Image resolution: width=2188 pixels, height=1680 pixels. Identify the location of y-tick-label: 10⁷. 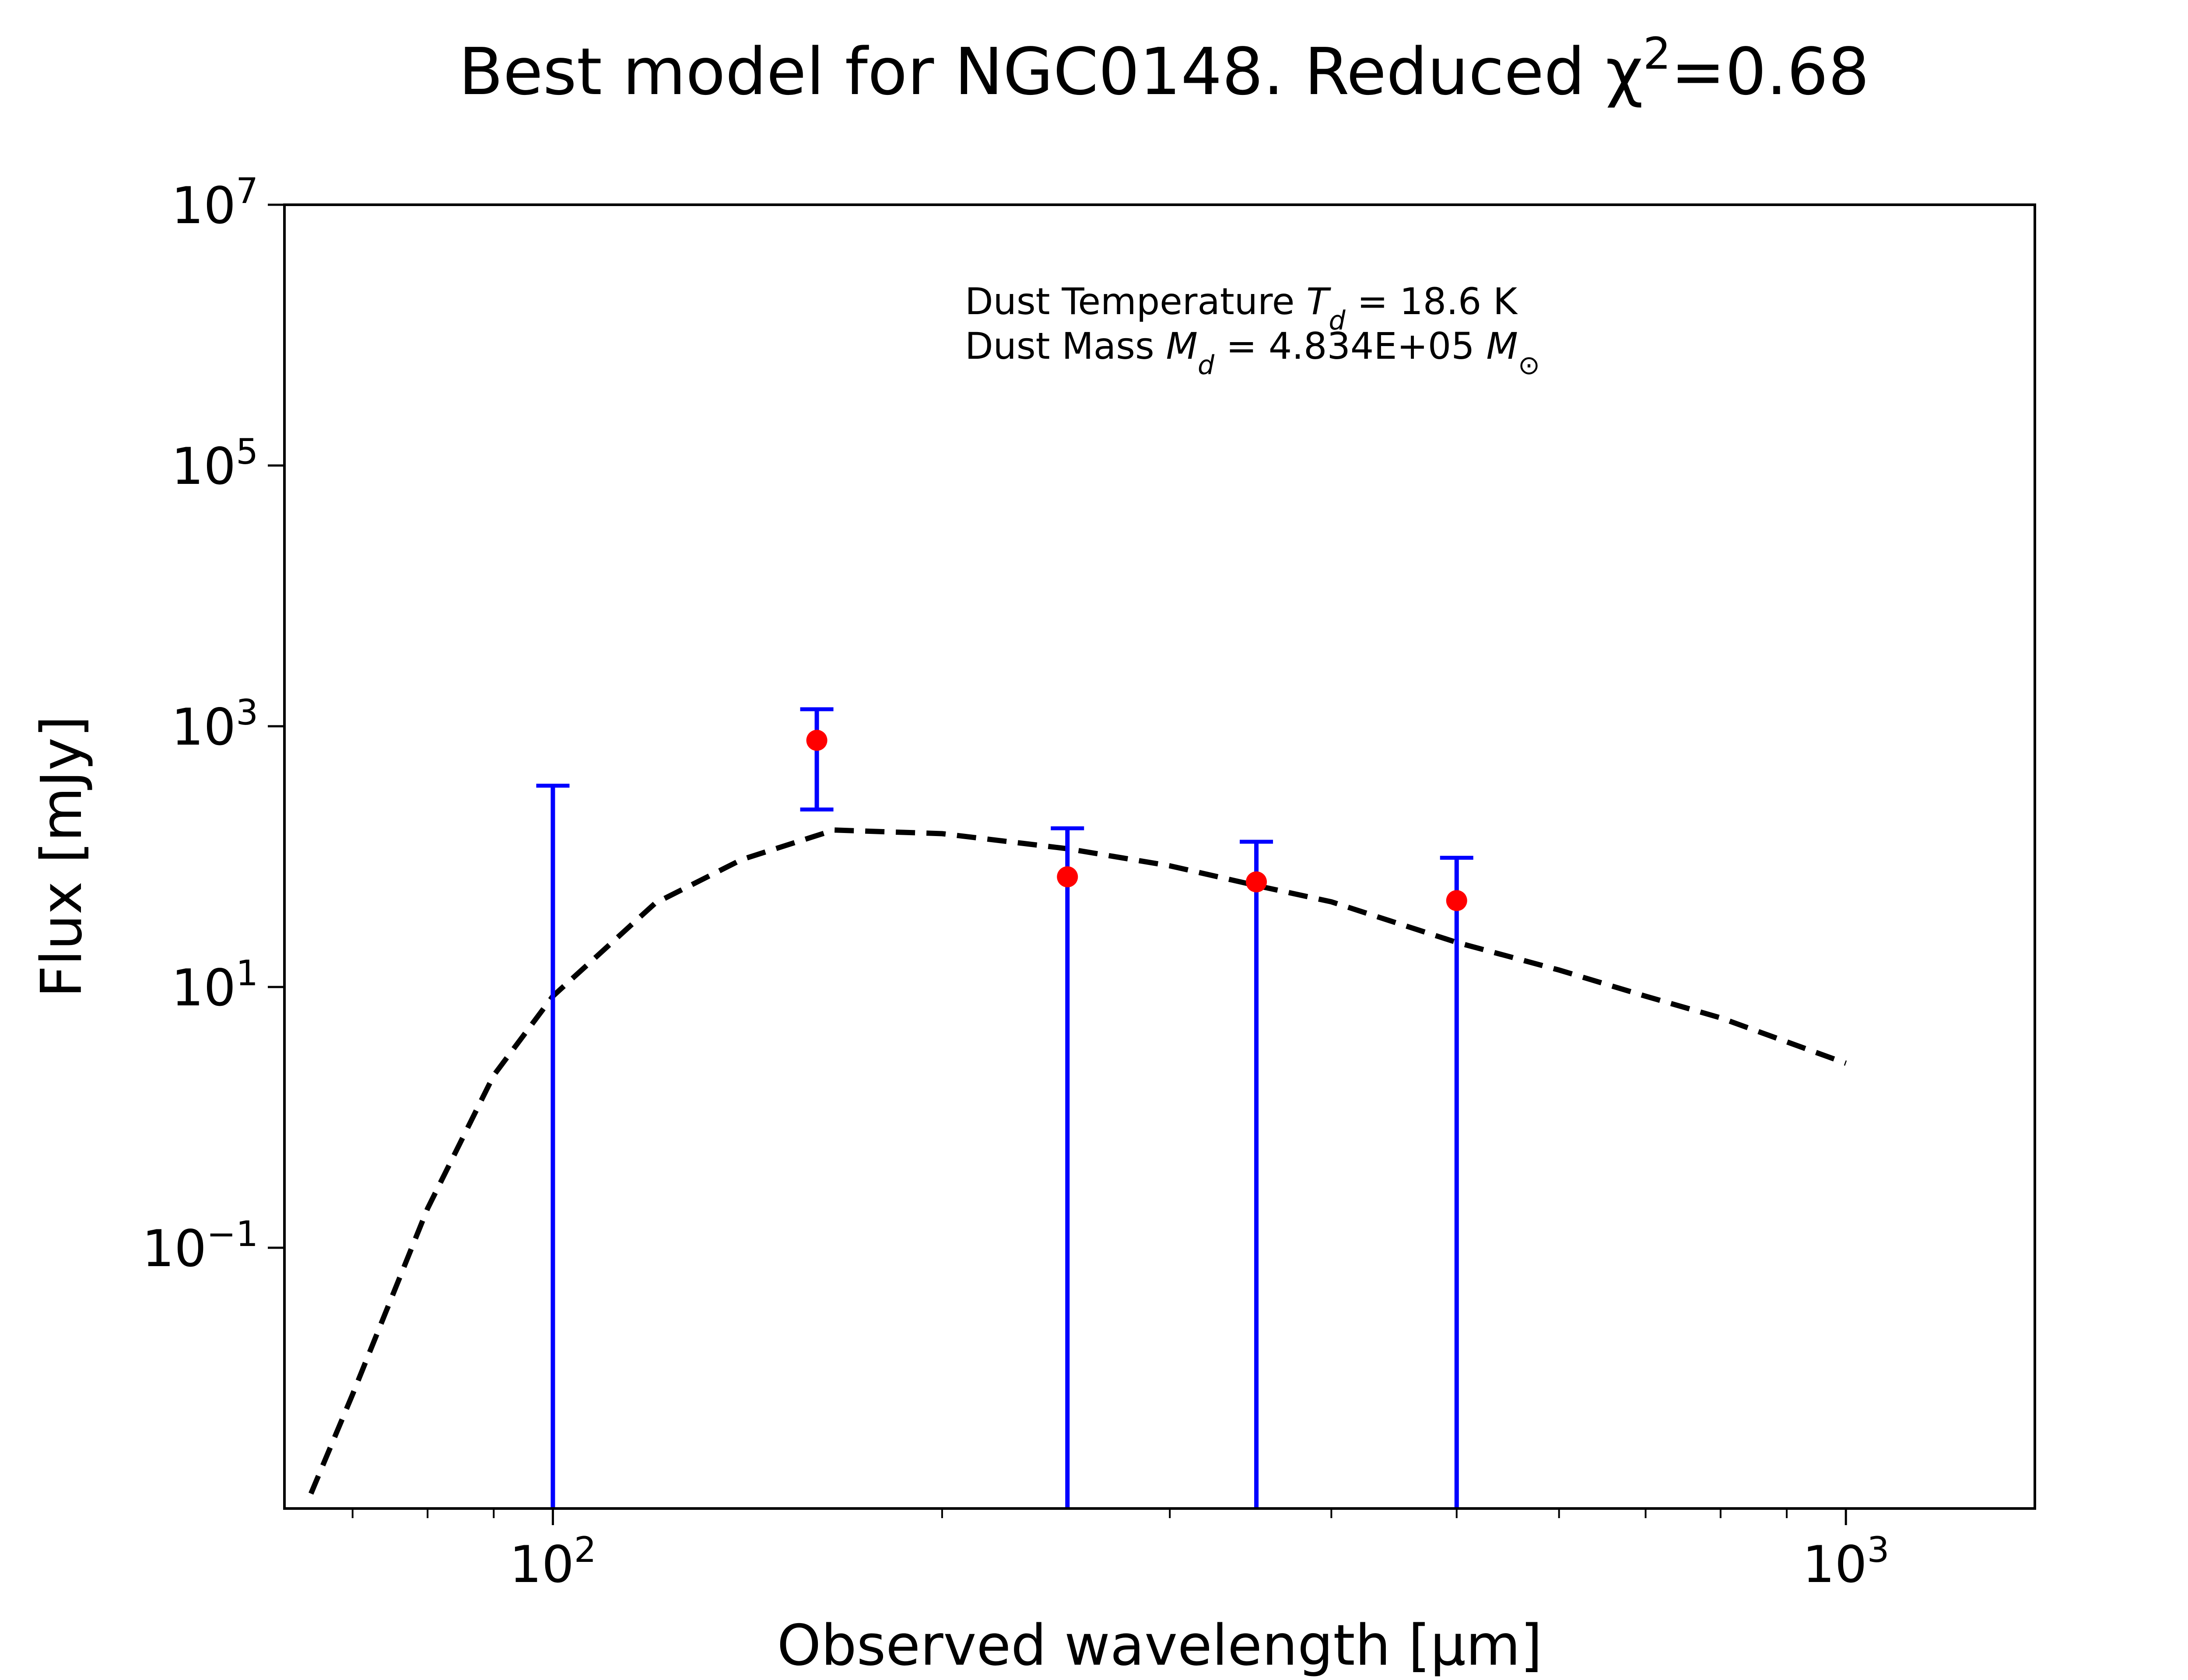
(215, 203).